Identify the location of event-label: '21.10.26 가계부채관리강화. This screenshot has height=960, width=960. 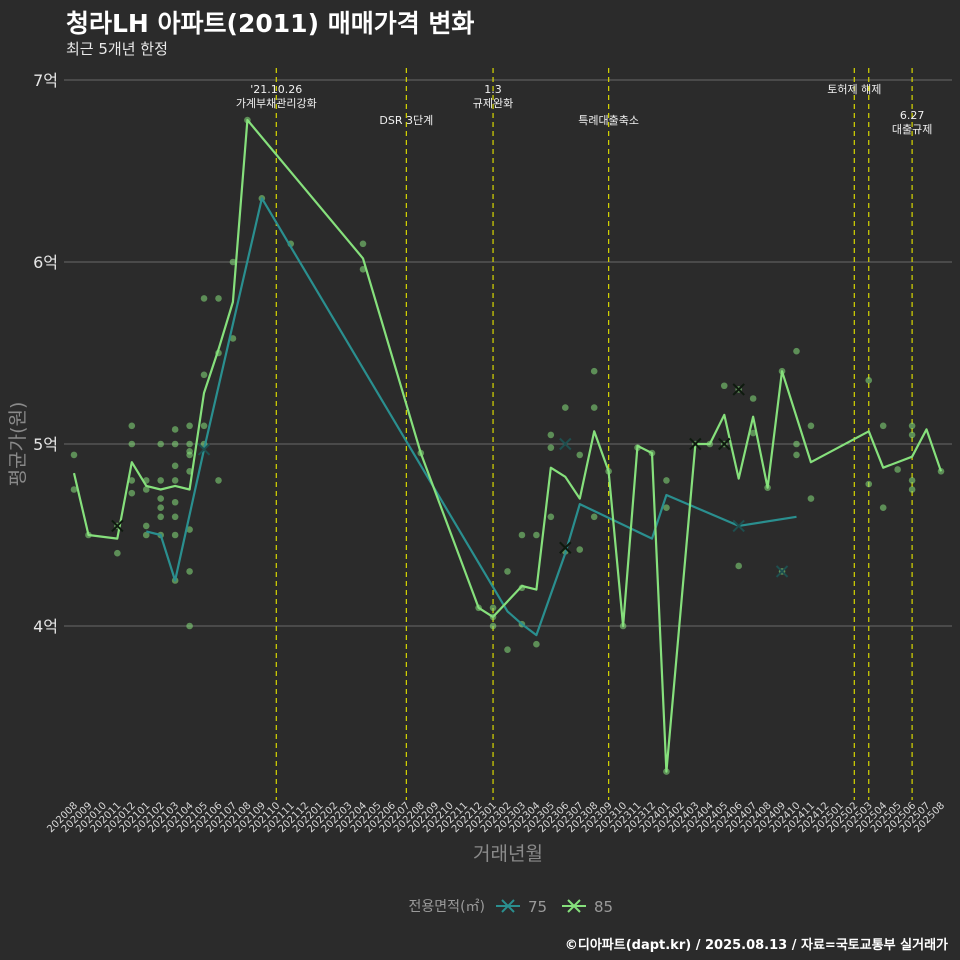
(276, 96).